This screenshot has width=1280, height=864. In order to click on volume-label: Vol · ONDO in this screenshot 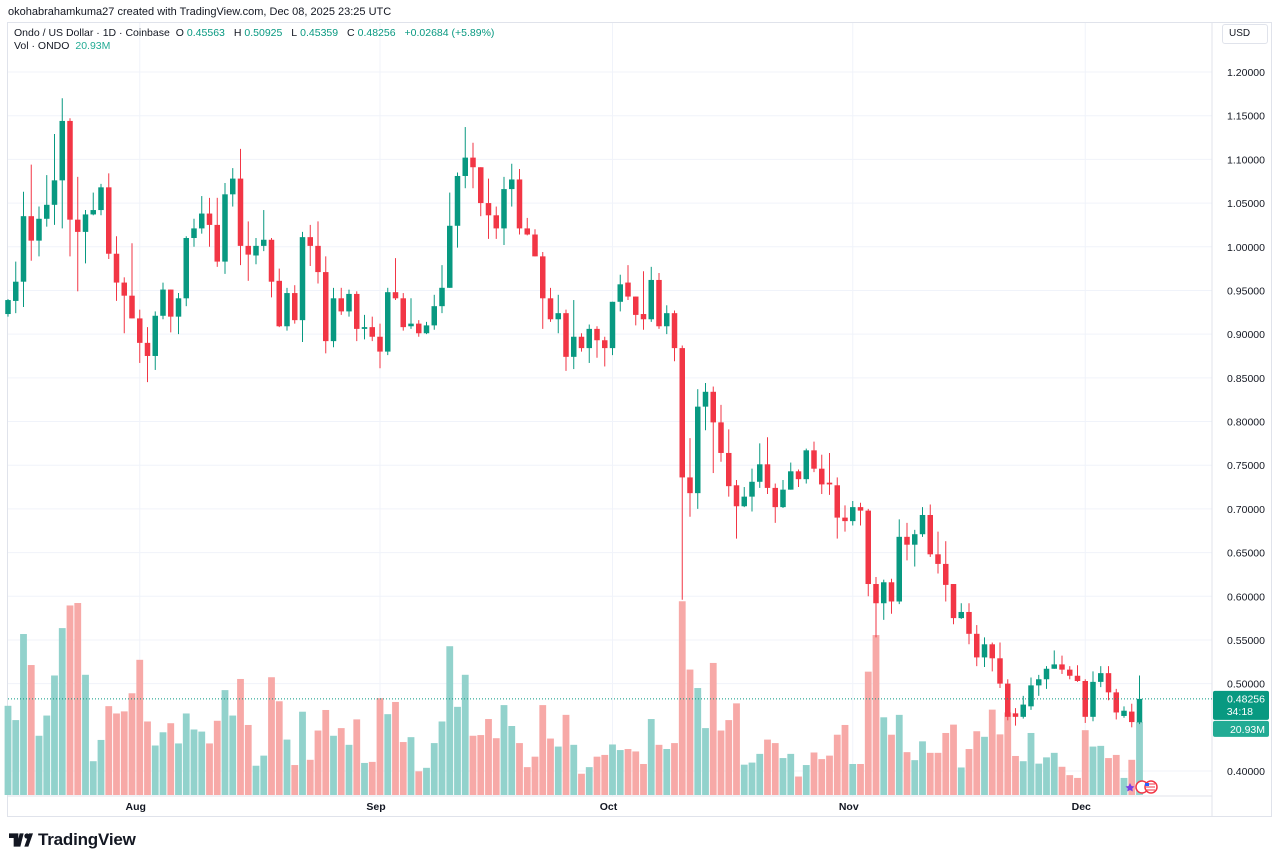, I will do `click(42, 46)`.